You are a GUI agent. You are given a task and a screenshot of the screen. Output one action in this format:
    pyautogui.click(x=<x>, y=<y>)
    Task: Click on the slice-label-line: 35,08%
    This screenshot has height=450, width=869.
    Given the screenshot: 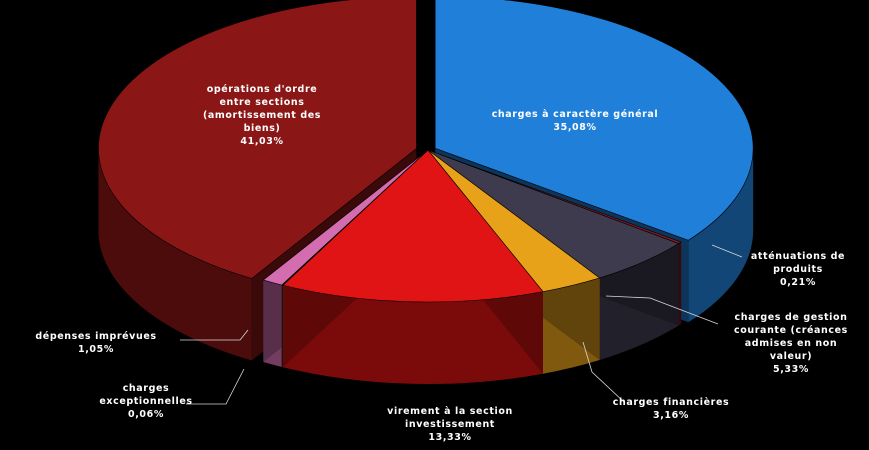 What is the action you would take?
    pyautogui.click(x=574, y=127)
    